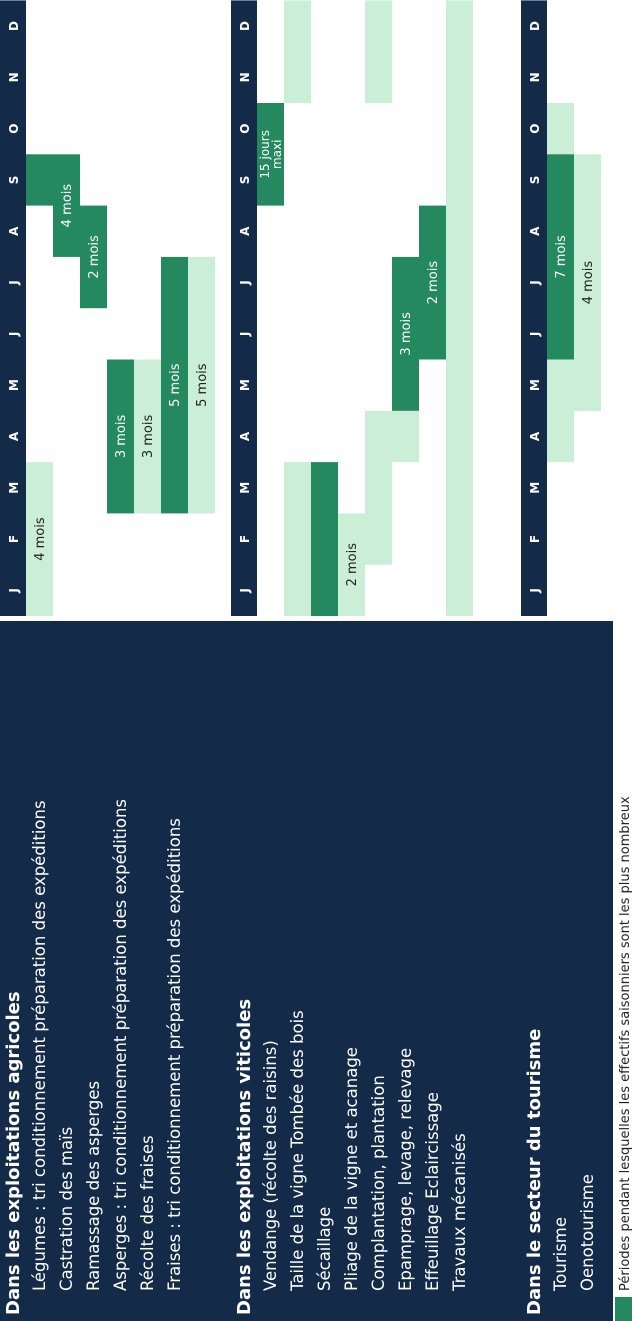 This screenshot has height=1321, width=632. Describe the element at coordinates (265, 154) in the screenshot. I see `bar-label: 15 jours` at that location.